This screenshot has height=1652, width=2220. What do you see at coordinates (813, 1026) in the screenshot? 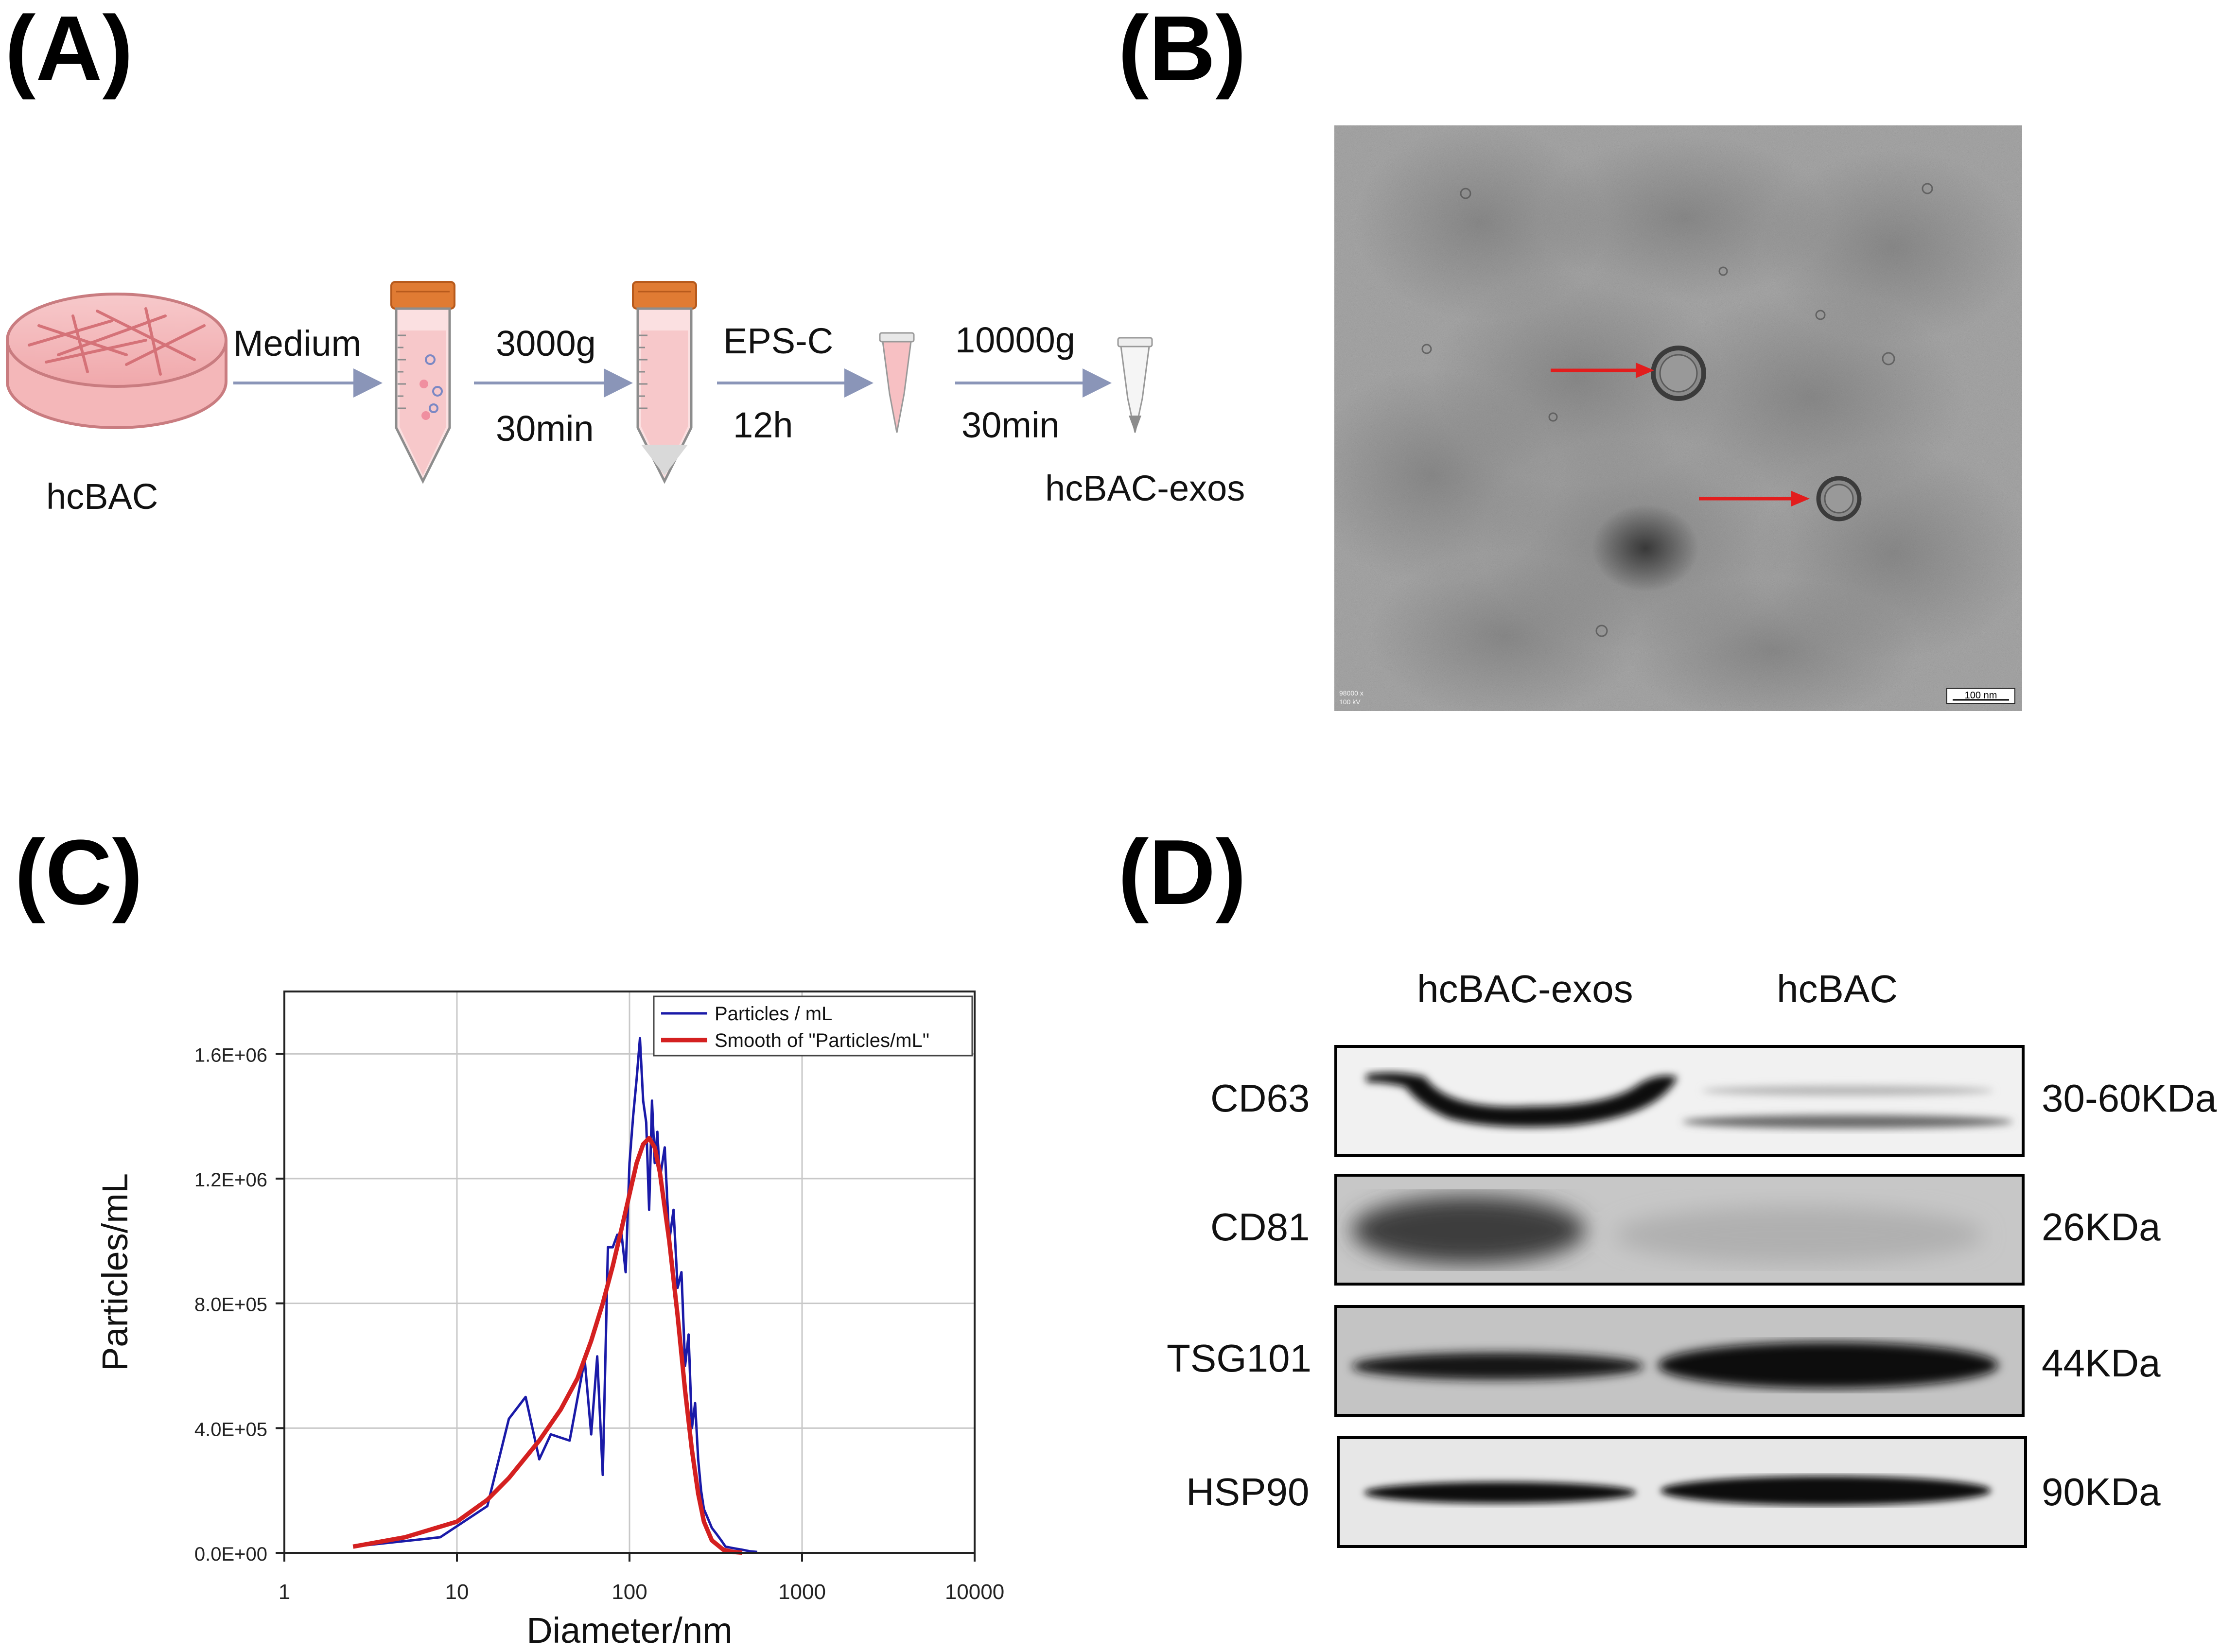
I see `chart-legend` at bounding box center [813, 1026].